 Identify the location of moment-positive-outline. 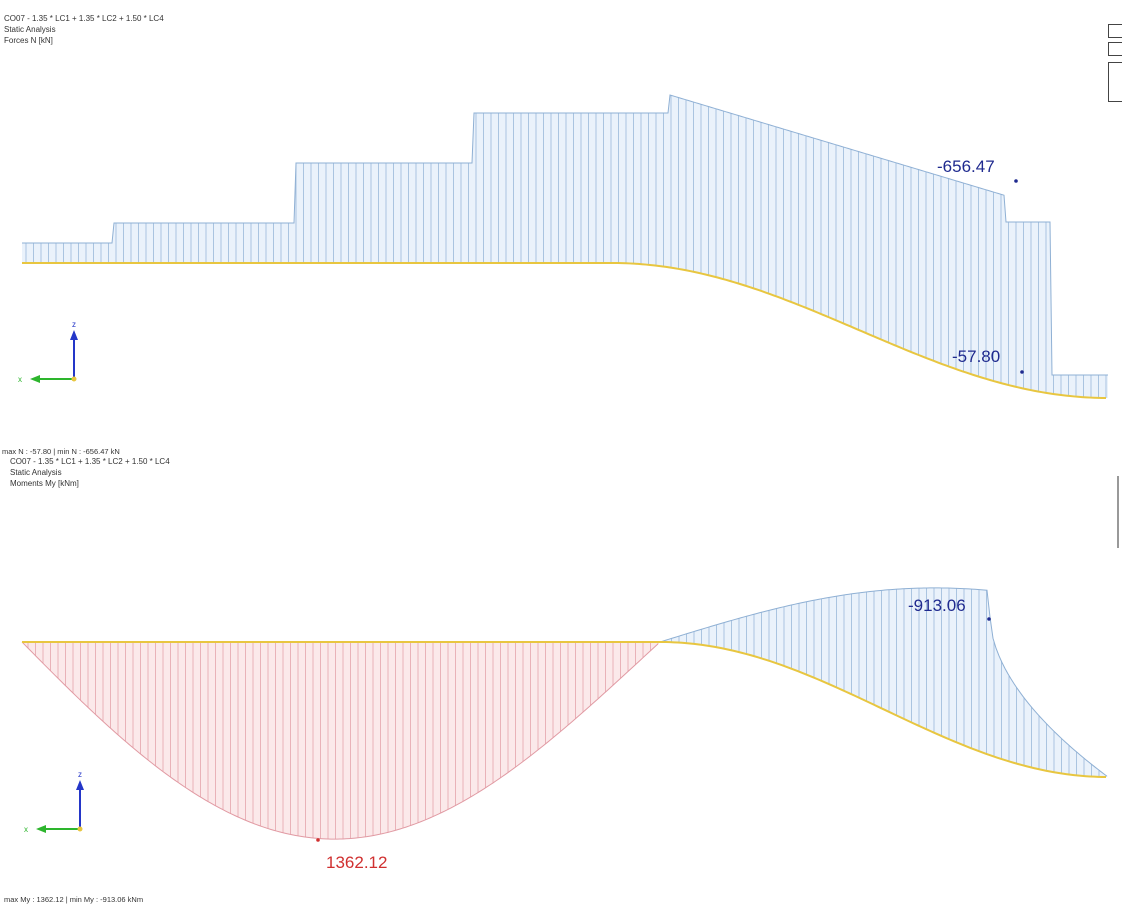
(340, 740).